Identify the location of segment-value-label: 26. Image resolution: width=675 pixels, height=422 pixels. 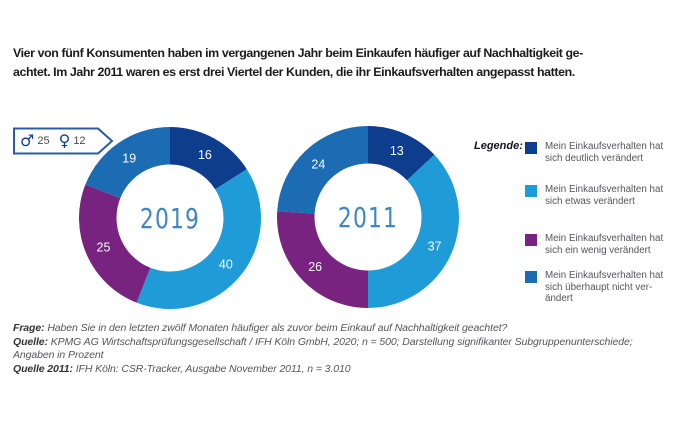
(315, 267).